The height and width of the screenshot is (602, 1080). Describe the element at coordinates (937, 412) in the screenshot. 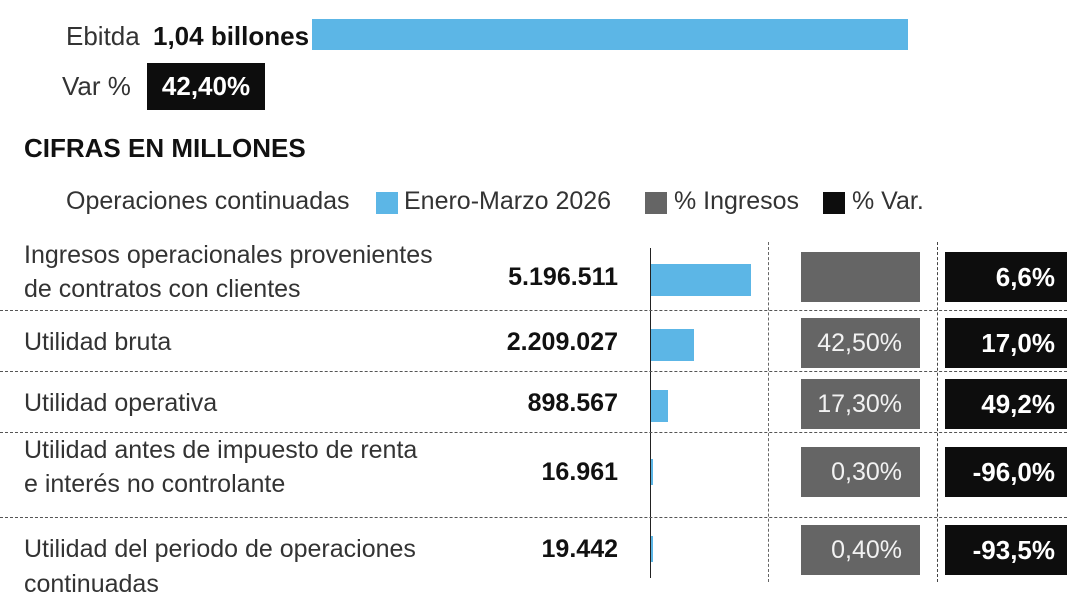

I see `var-column-divider` at that location.